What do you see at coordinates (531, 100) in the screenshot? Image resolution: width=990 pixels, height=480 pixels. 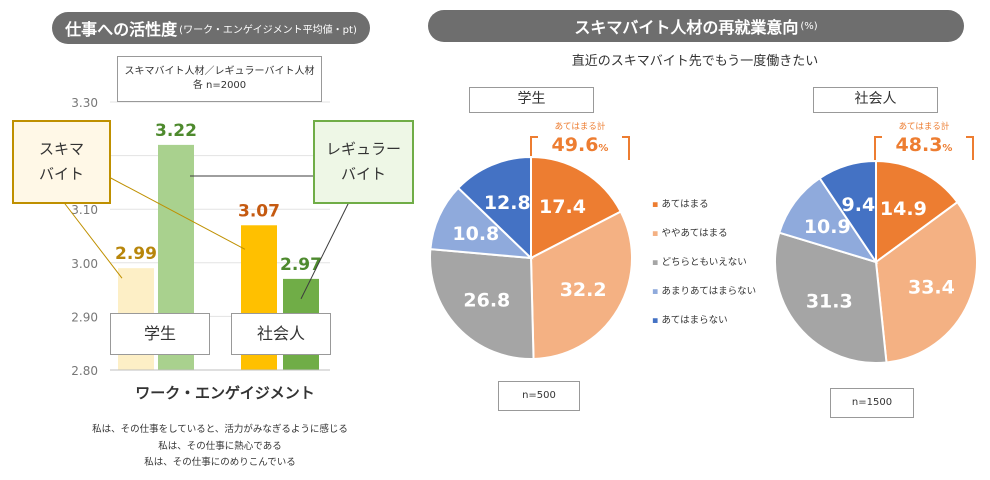 I see `pie-label-student: 学生` at bounding box center [531, 100].